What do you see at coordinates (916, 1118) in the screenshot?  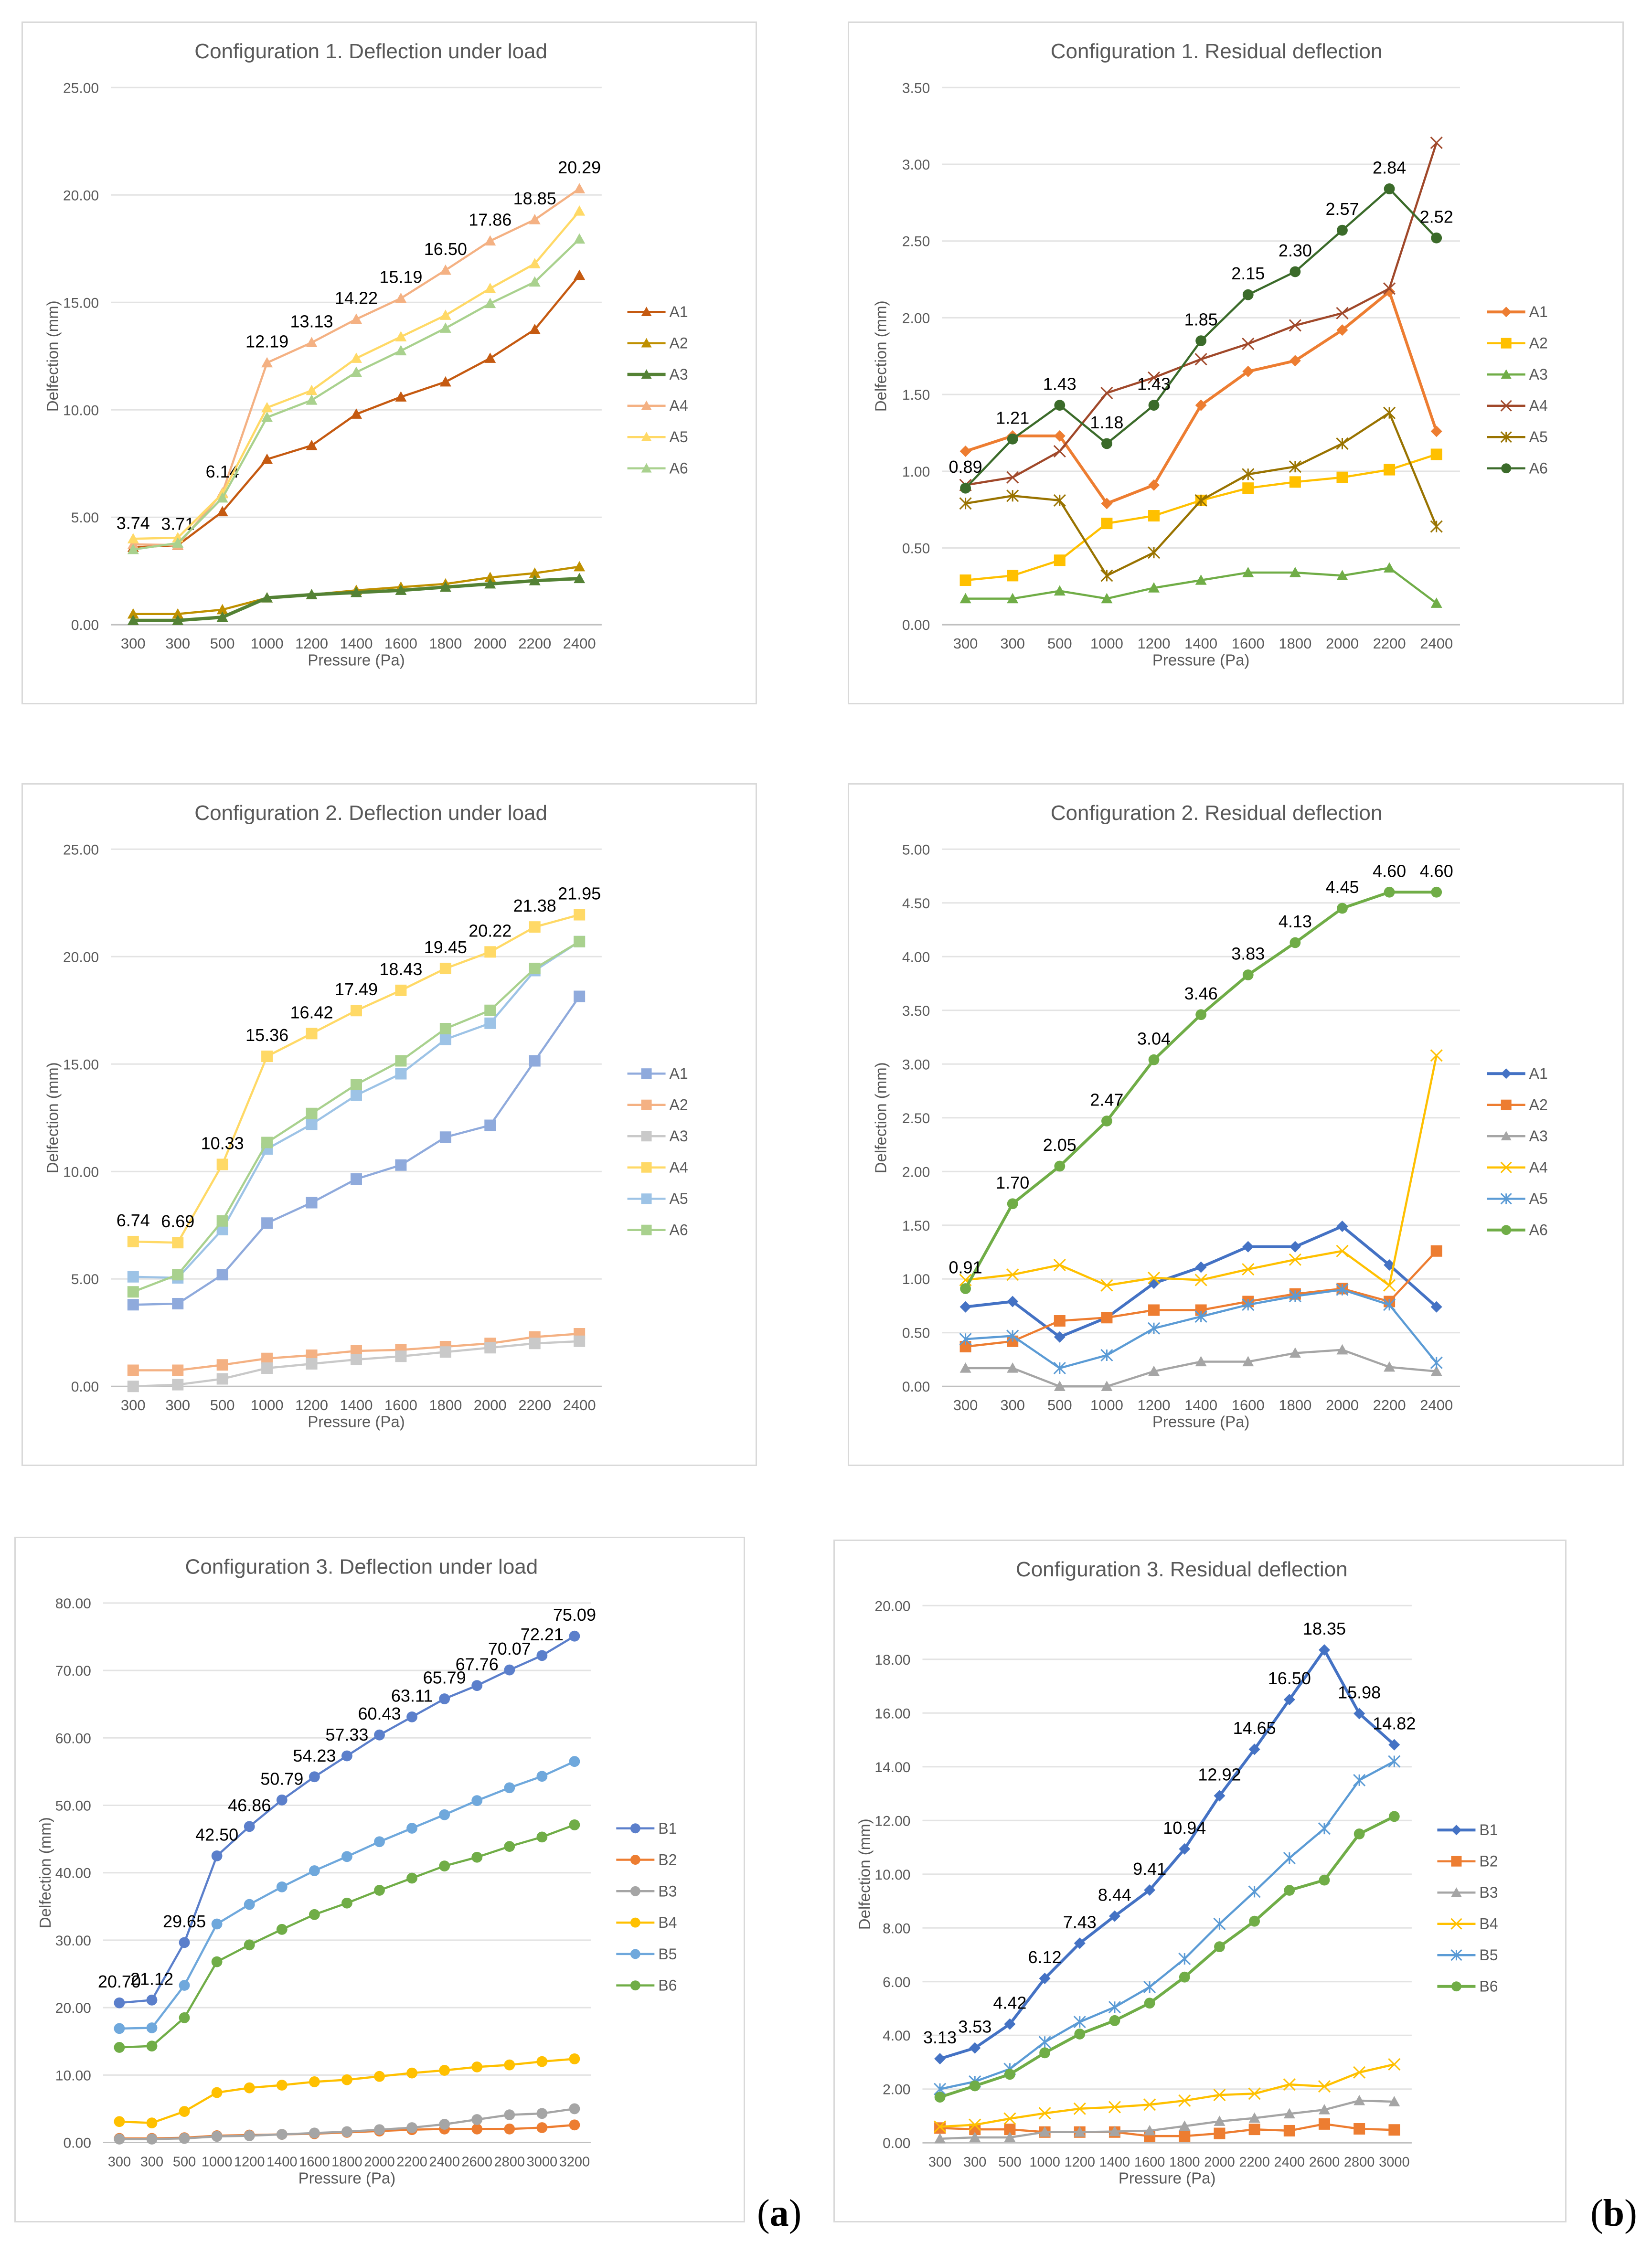 I see `y-tick-label: 2.50` at bounding box center [916, 1118].